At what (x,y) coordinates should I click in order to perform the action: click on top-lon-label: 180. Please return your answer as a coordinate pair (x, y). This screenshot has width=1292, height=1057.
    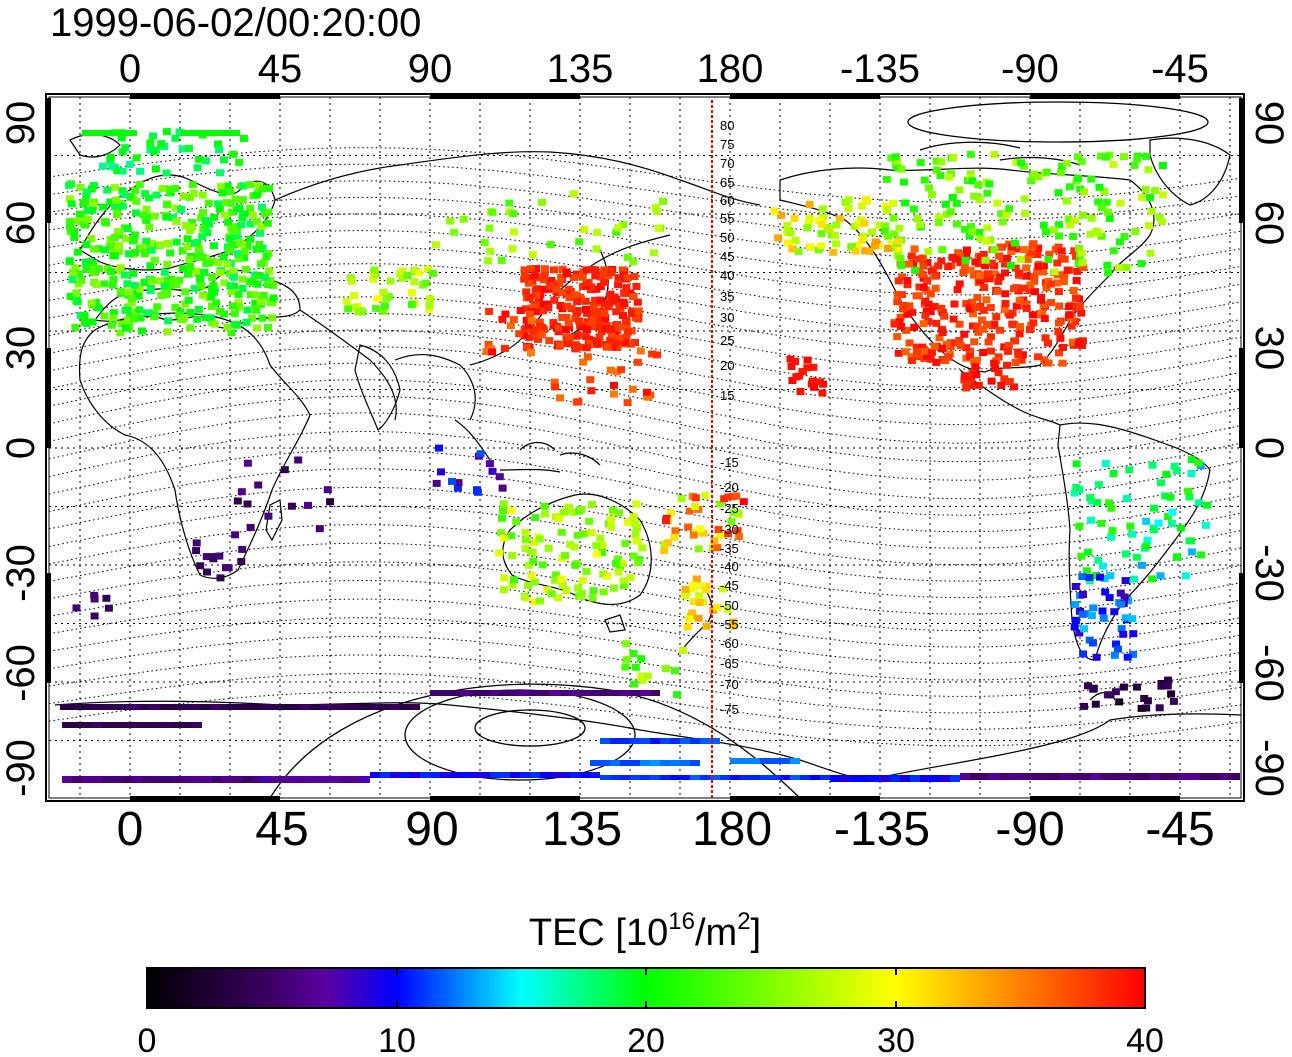
    Looking at the image, I should click on (730, 69).